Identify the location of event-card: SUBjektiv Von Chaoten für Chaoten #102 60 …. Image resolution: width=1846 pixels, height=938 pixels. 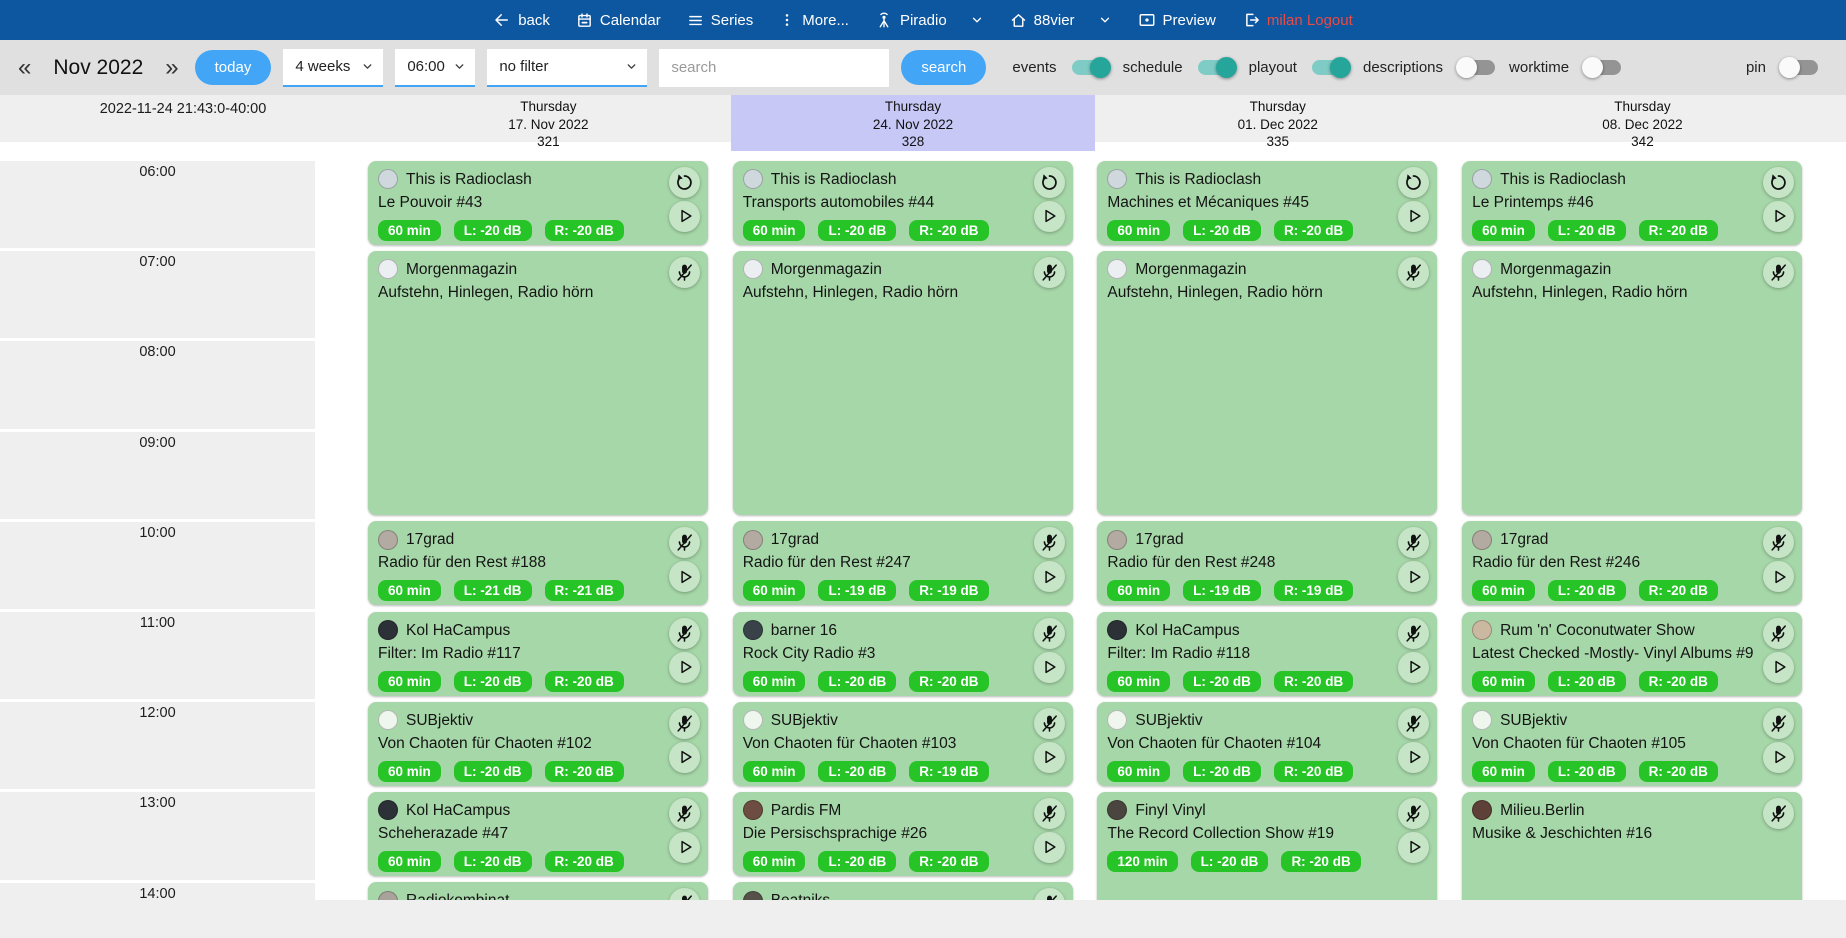
(538, 743).